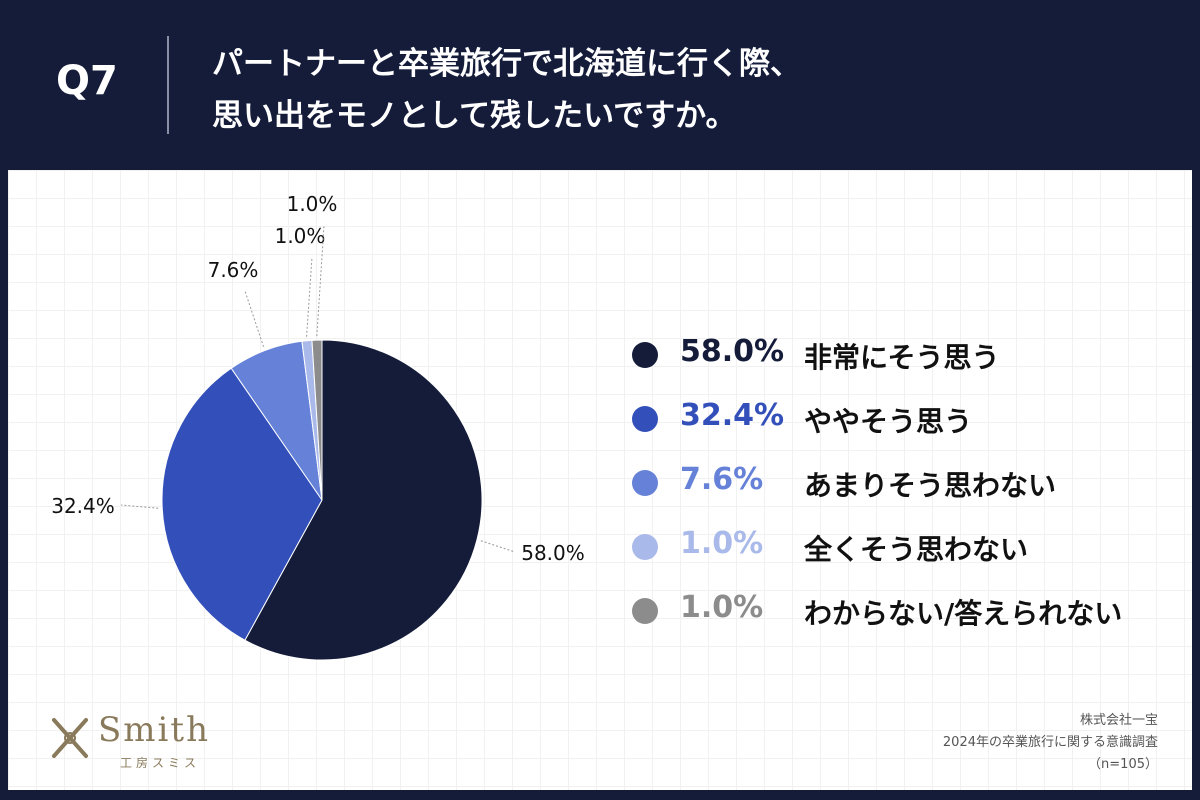 Image resolution: width=1200 pixels, height=800 pixels. What do you see at coordinates (930, 485) in the screenshot?
I see `legend-label: あまりそう思わない` at bounding box center [930, 485].